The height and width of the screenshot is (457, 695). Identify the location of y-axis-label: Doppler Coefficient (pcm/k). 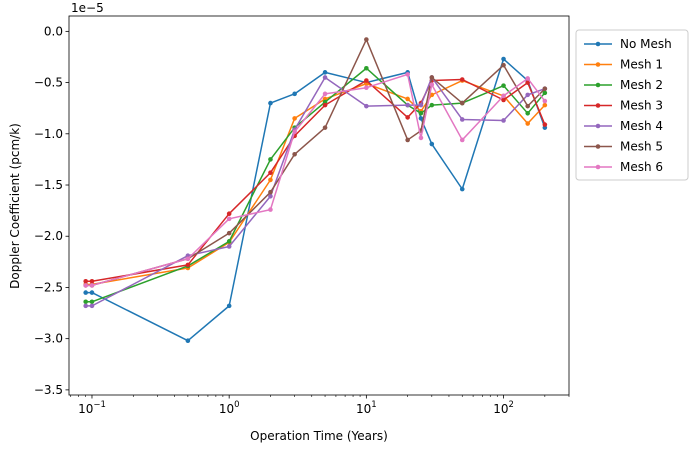
(15, 206).